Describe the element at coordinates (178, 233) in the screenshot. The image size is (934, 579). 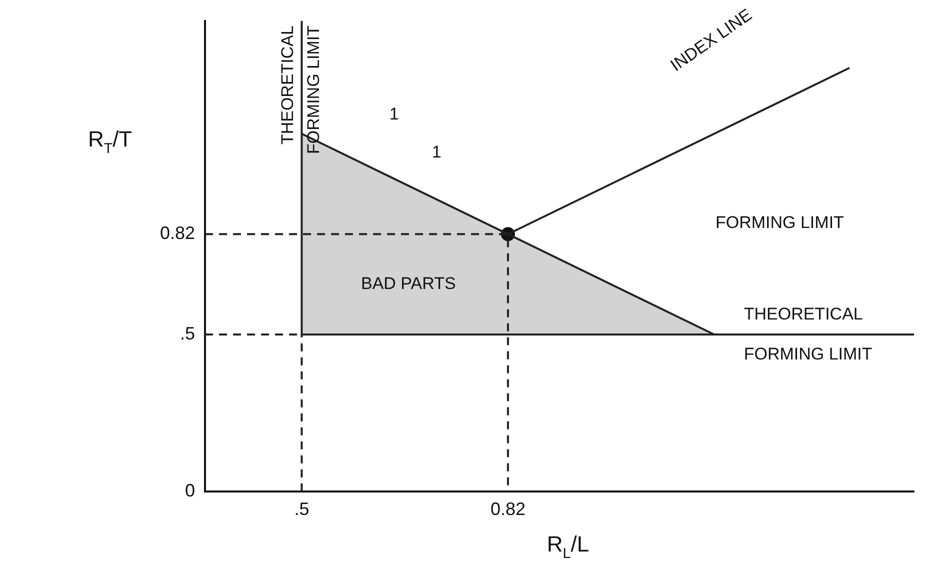
I see `y-tick-label: 0.82` at that location.